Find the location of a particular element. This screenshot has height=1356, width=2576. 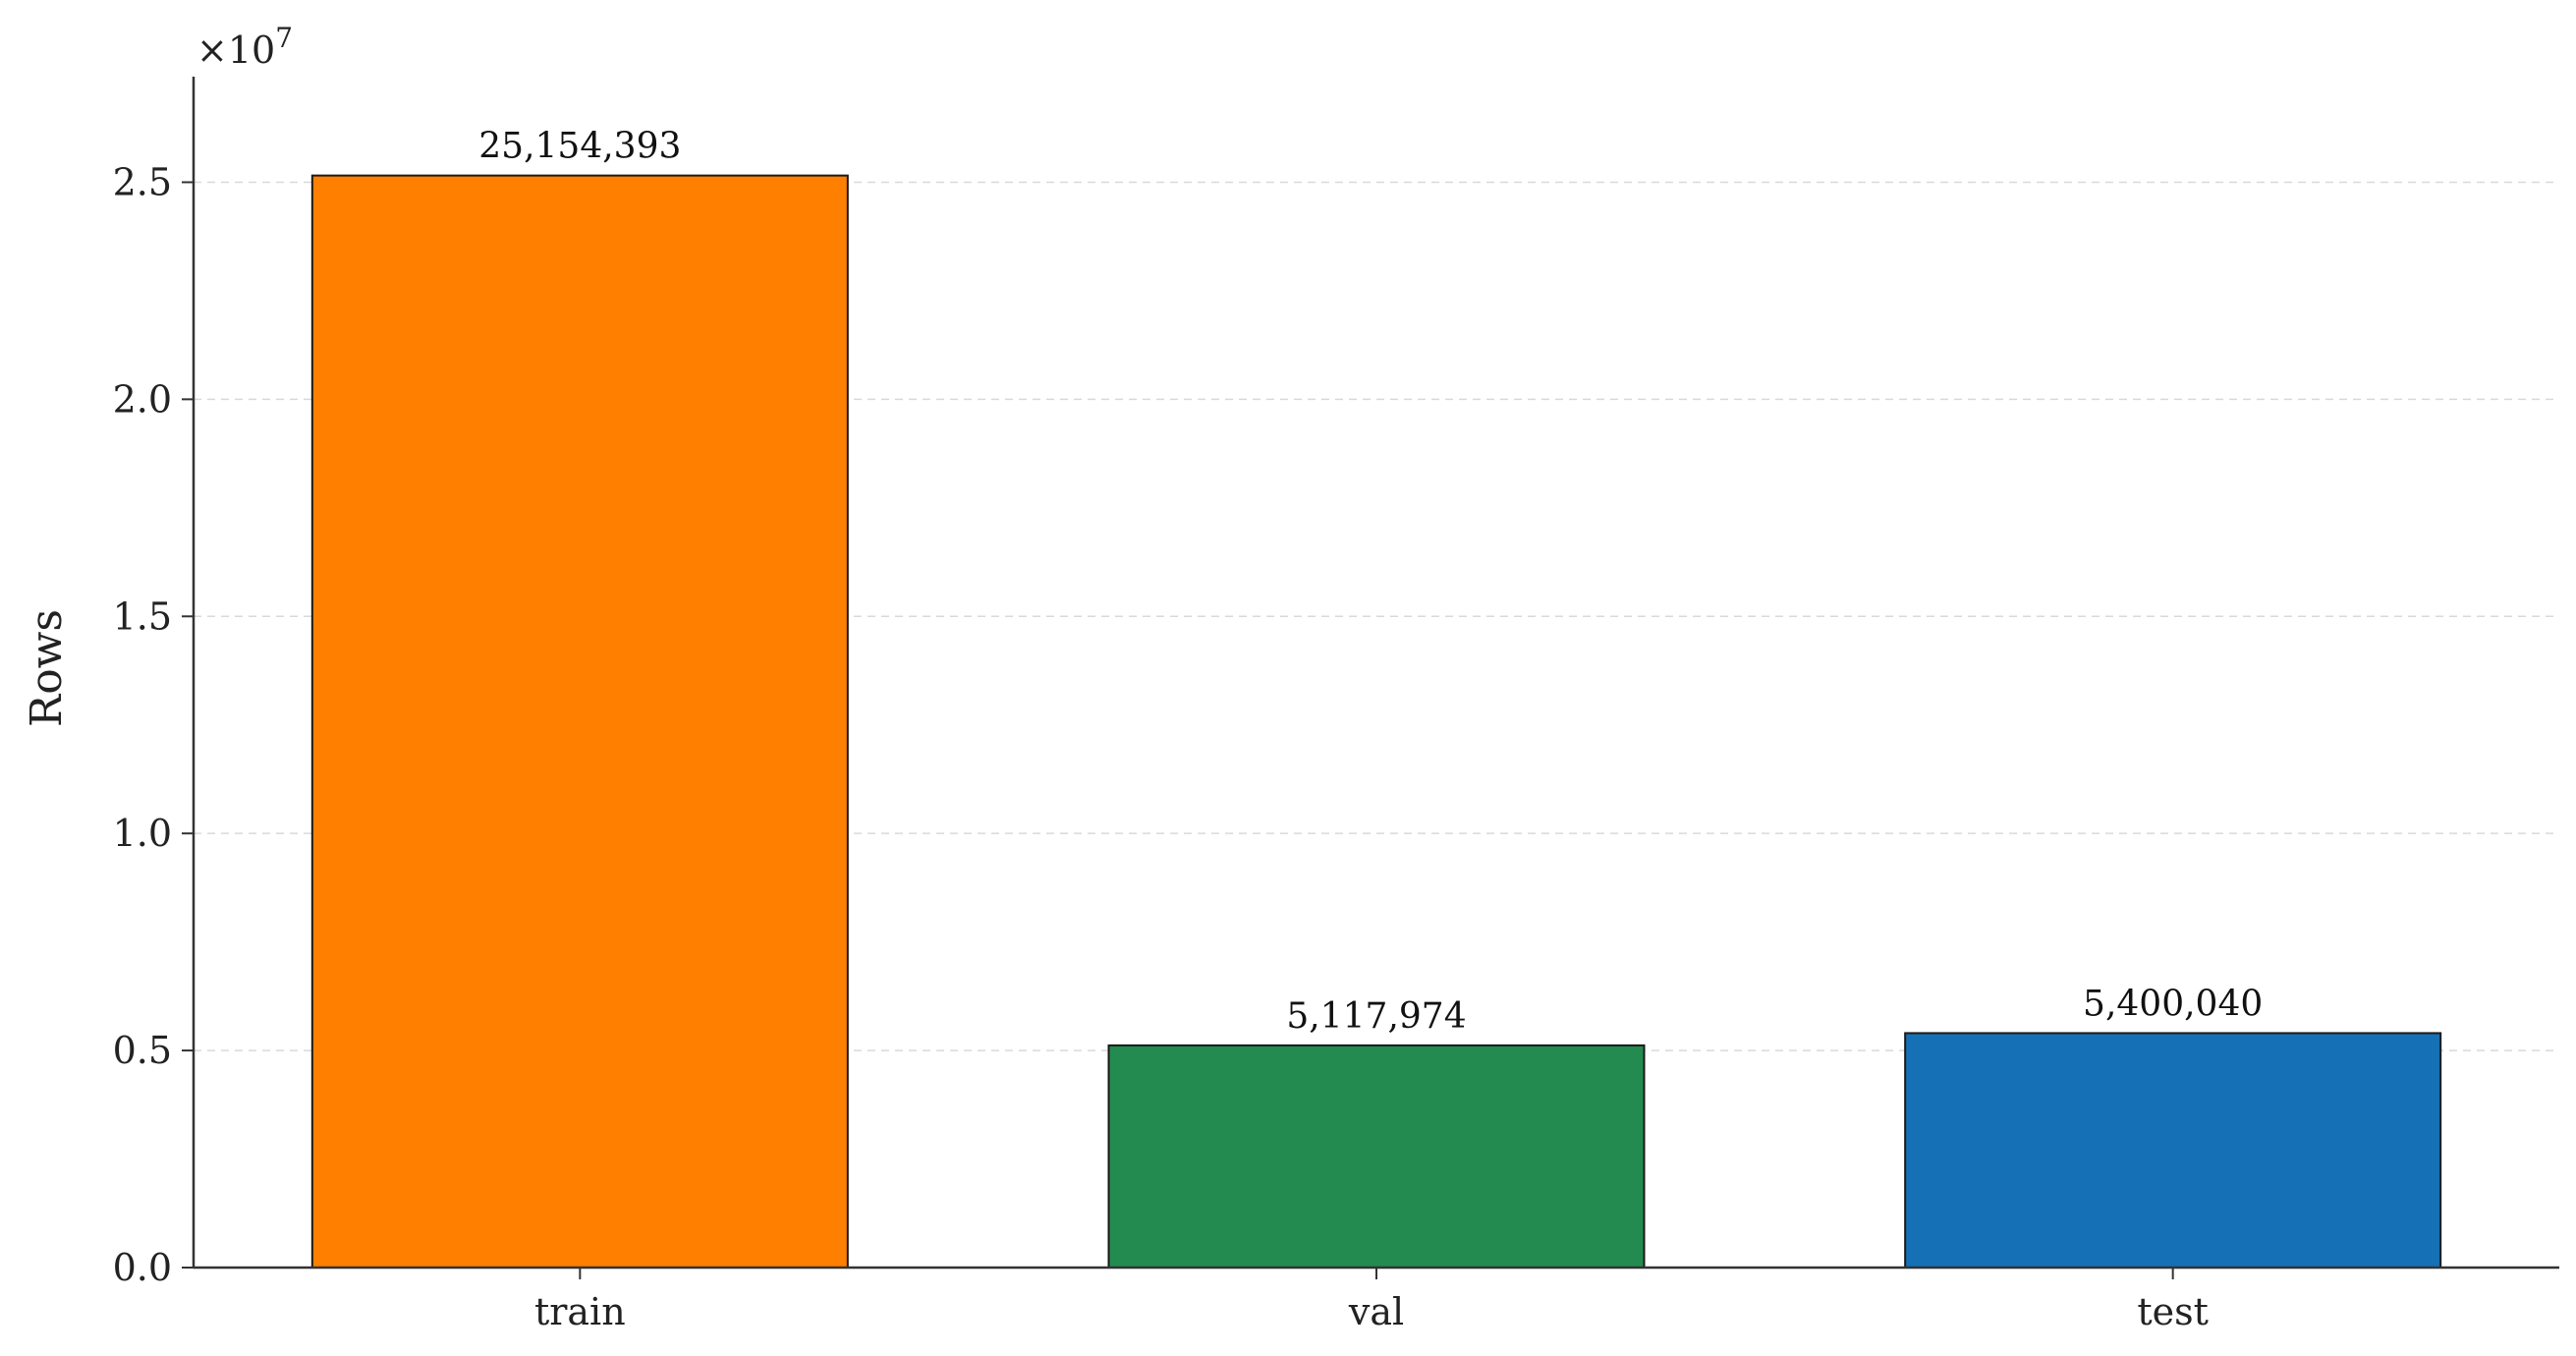

data-label-val: 5,117,974 is located at coordinates (1376, 1016).